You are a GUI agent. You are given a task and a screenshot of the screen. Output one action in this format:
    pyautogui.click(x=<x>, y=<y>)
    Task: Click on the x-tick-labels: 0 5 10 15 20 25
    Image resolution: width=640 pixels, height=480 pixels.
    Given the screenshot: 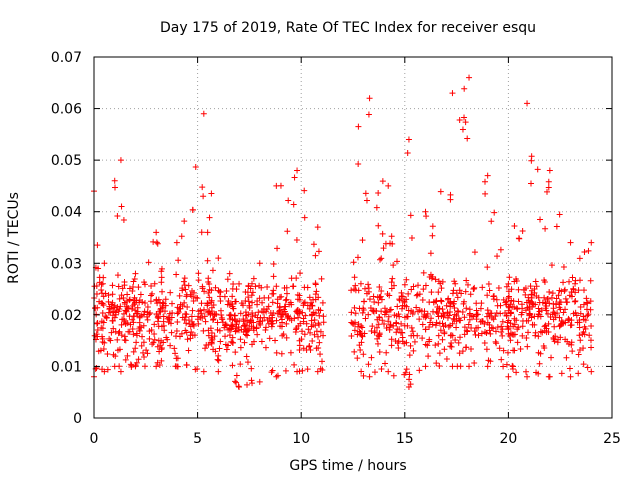 What is the action you would take?
    pyautogui.click(x=355, y=439)
    